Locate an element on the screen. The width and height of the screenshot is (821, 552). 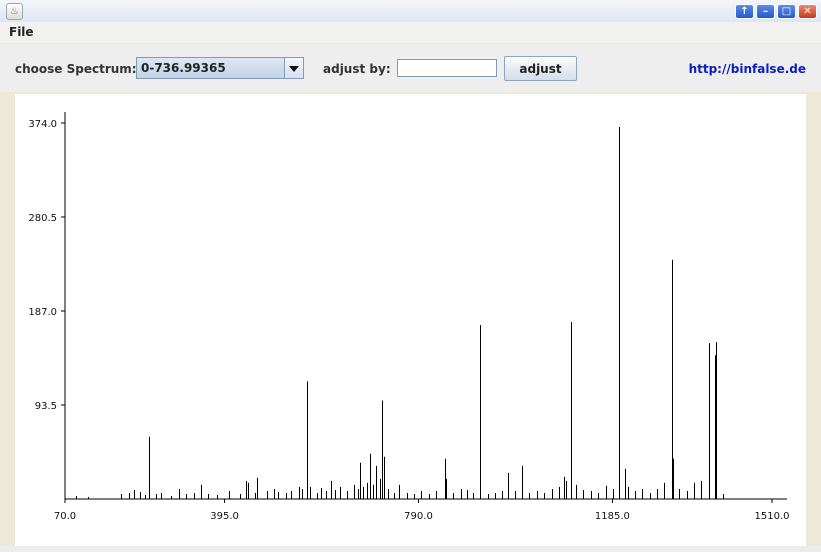
adjust-button: adjust is located at coordinates (540, 68).